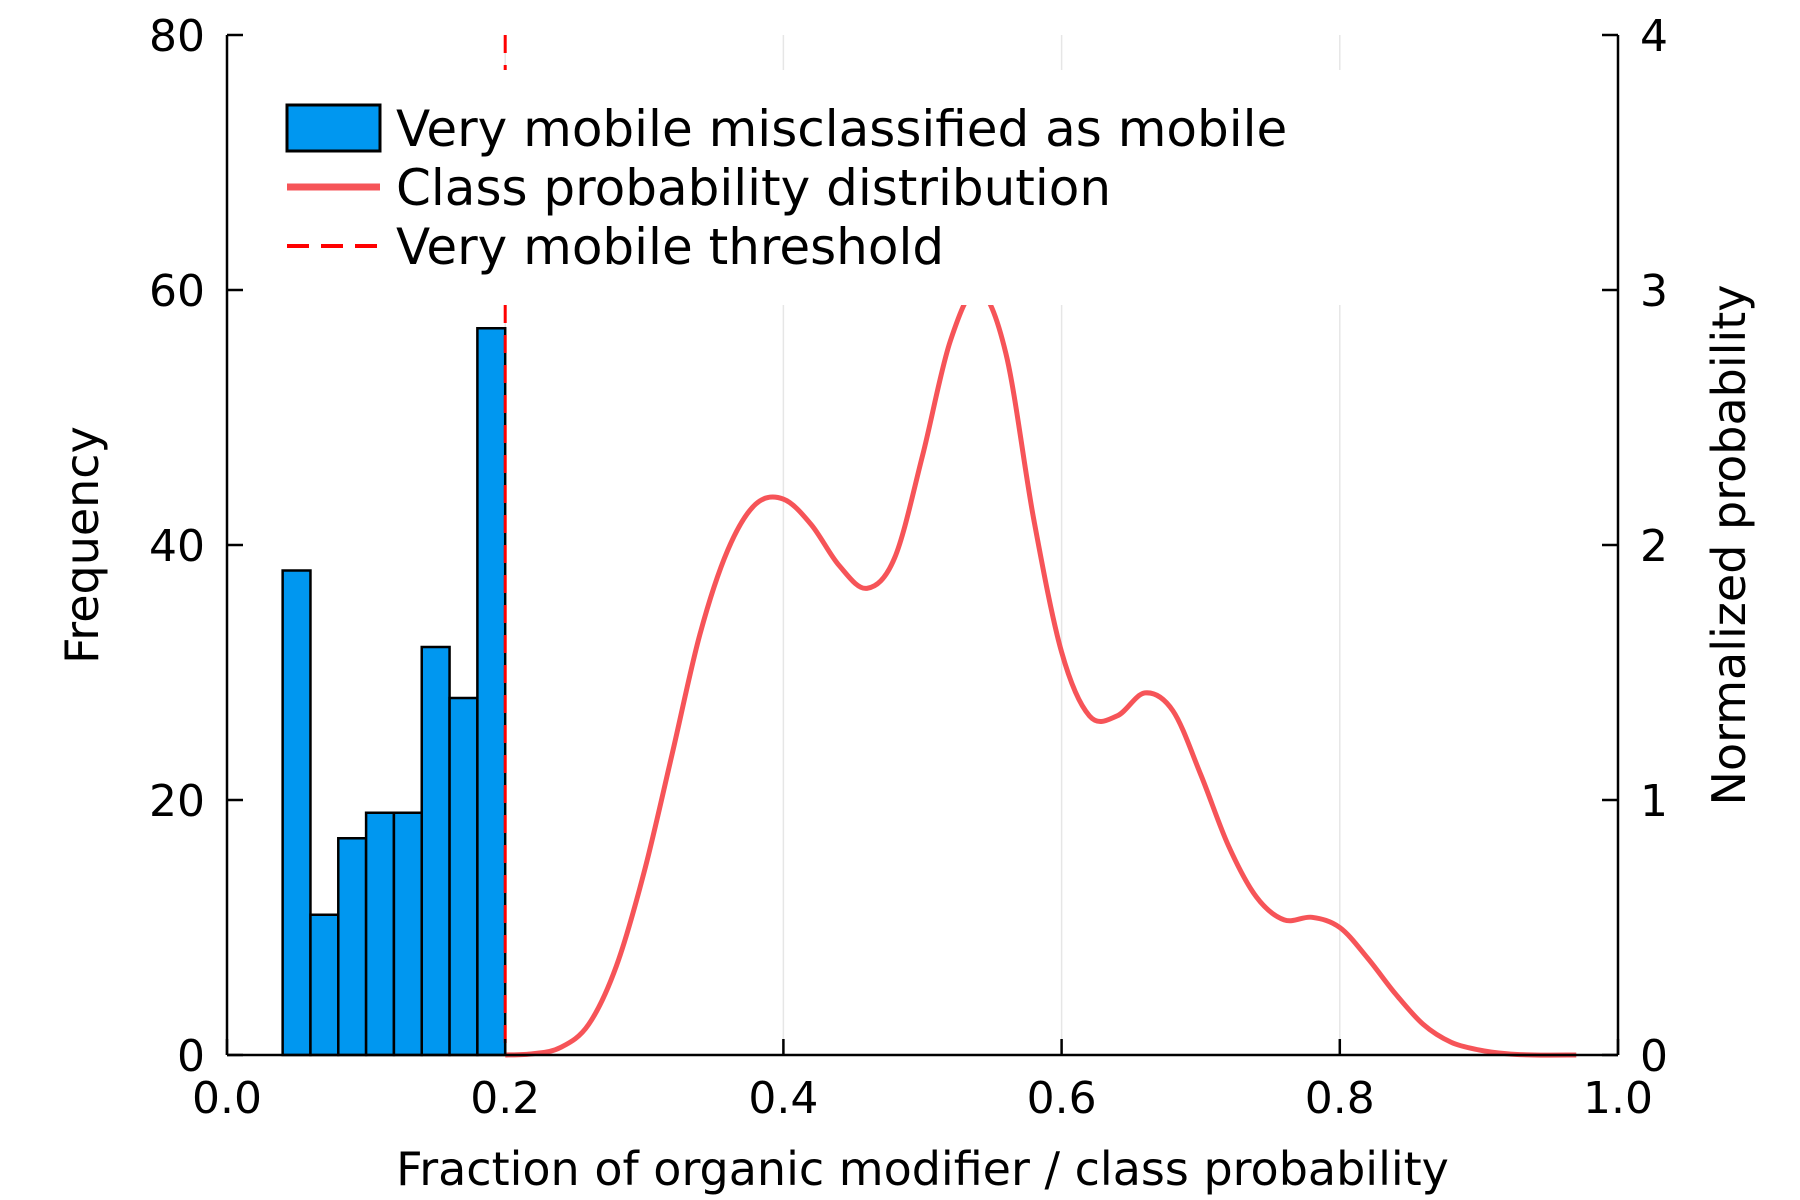 This screenshot has height=1200, width=1800. What do you see at coordinates (841, 129) in the screenshot?
I see `legend-label-histogram: Very mobile misclassified as mobile` at bounding box center [841, 129].